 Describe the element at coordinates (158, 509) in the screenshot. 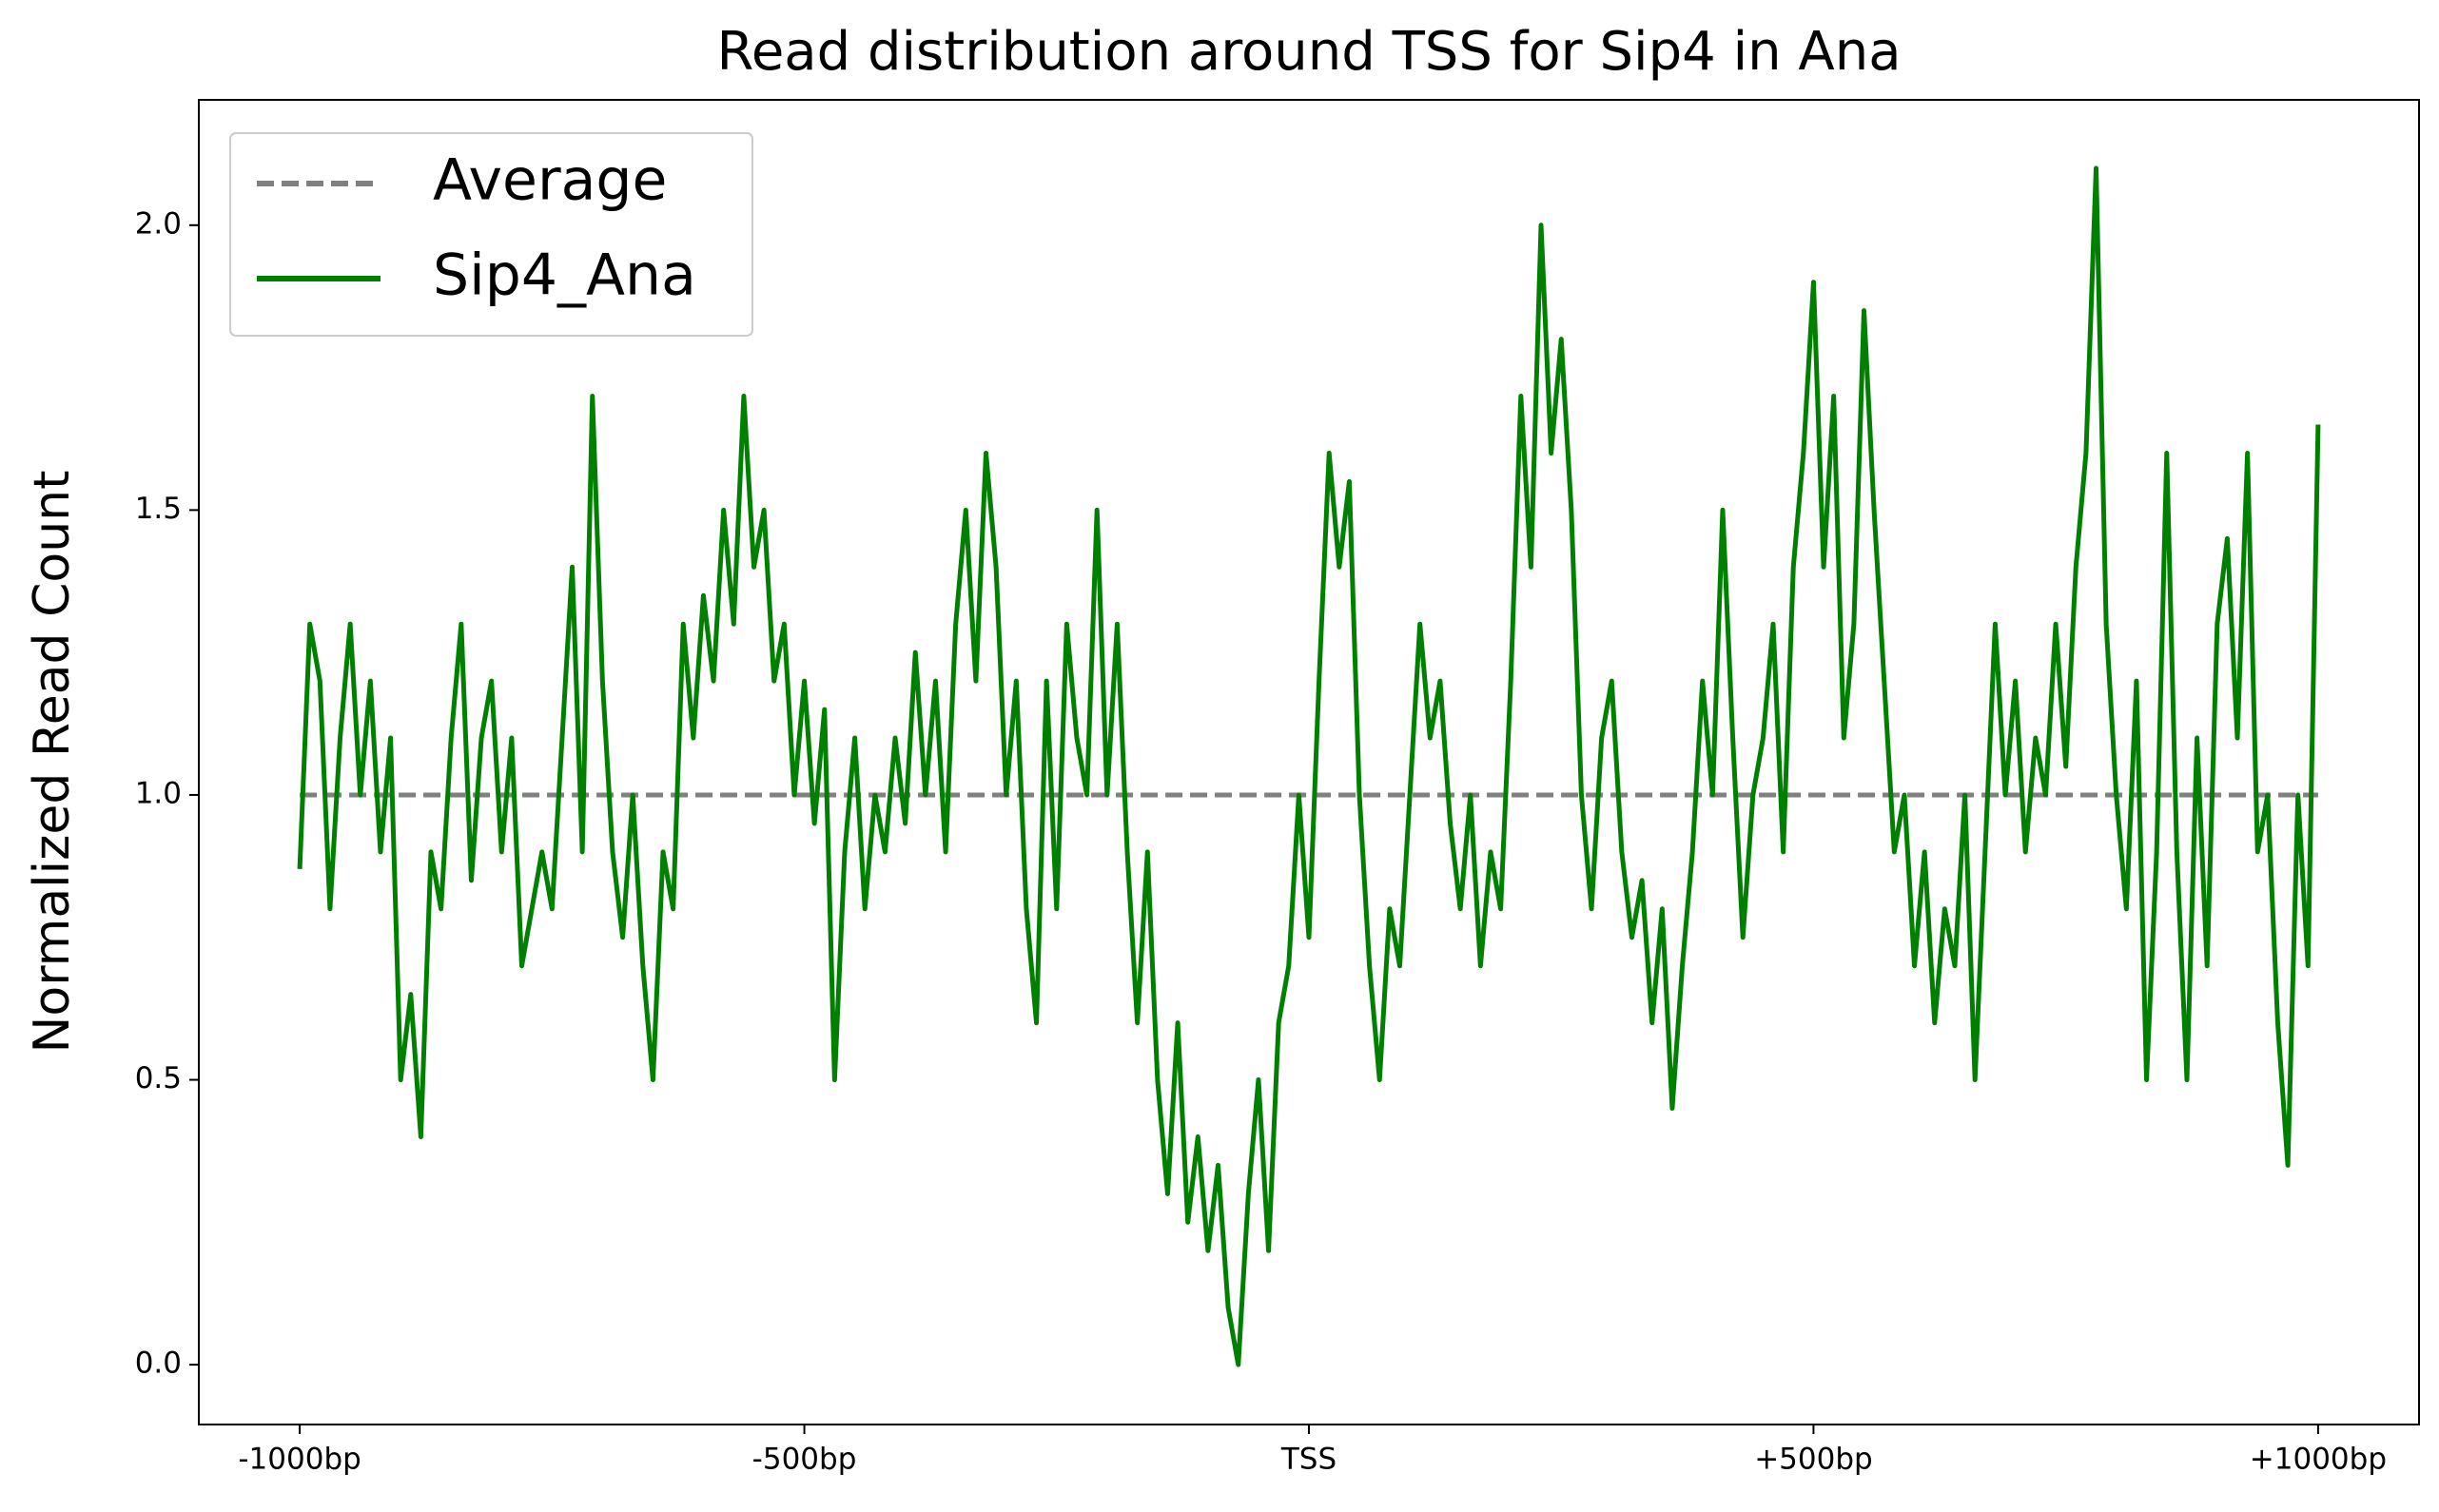

I see `y-tick-label: 1.5` at that location.